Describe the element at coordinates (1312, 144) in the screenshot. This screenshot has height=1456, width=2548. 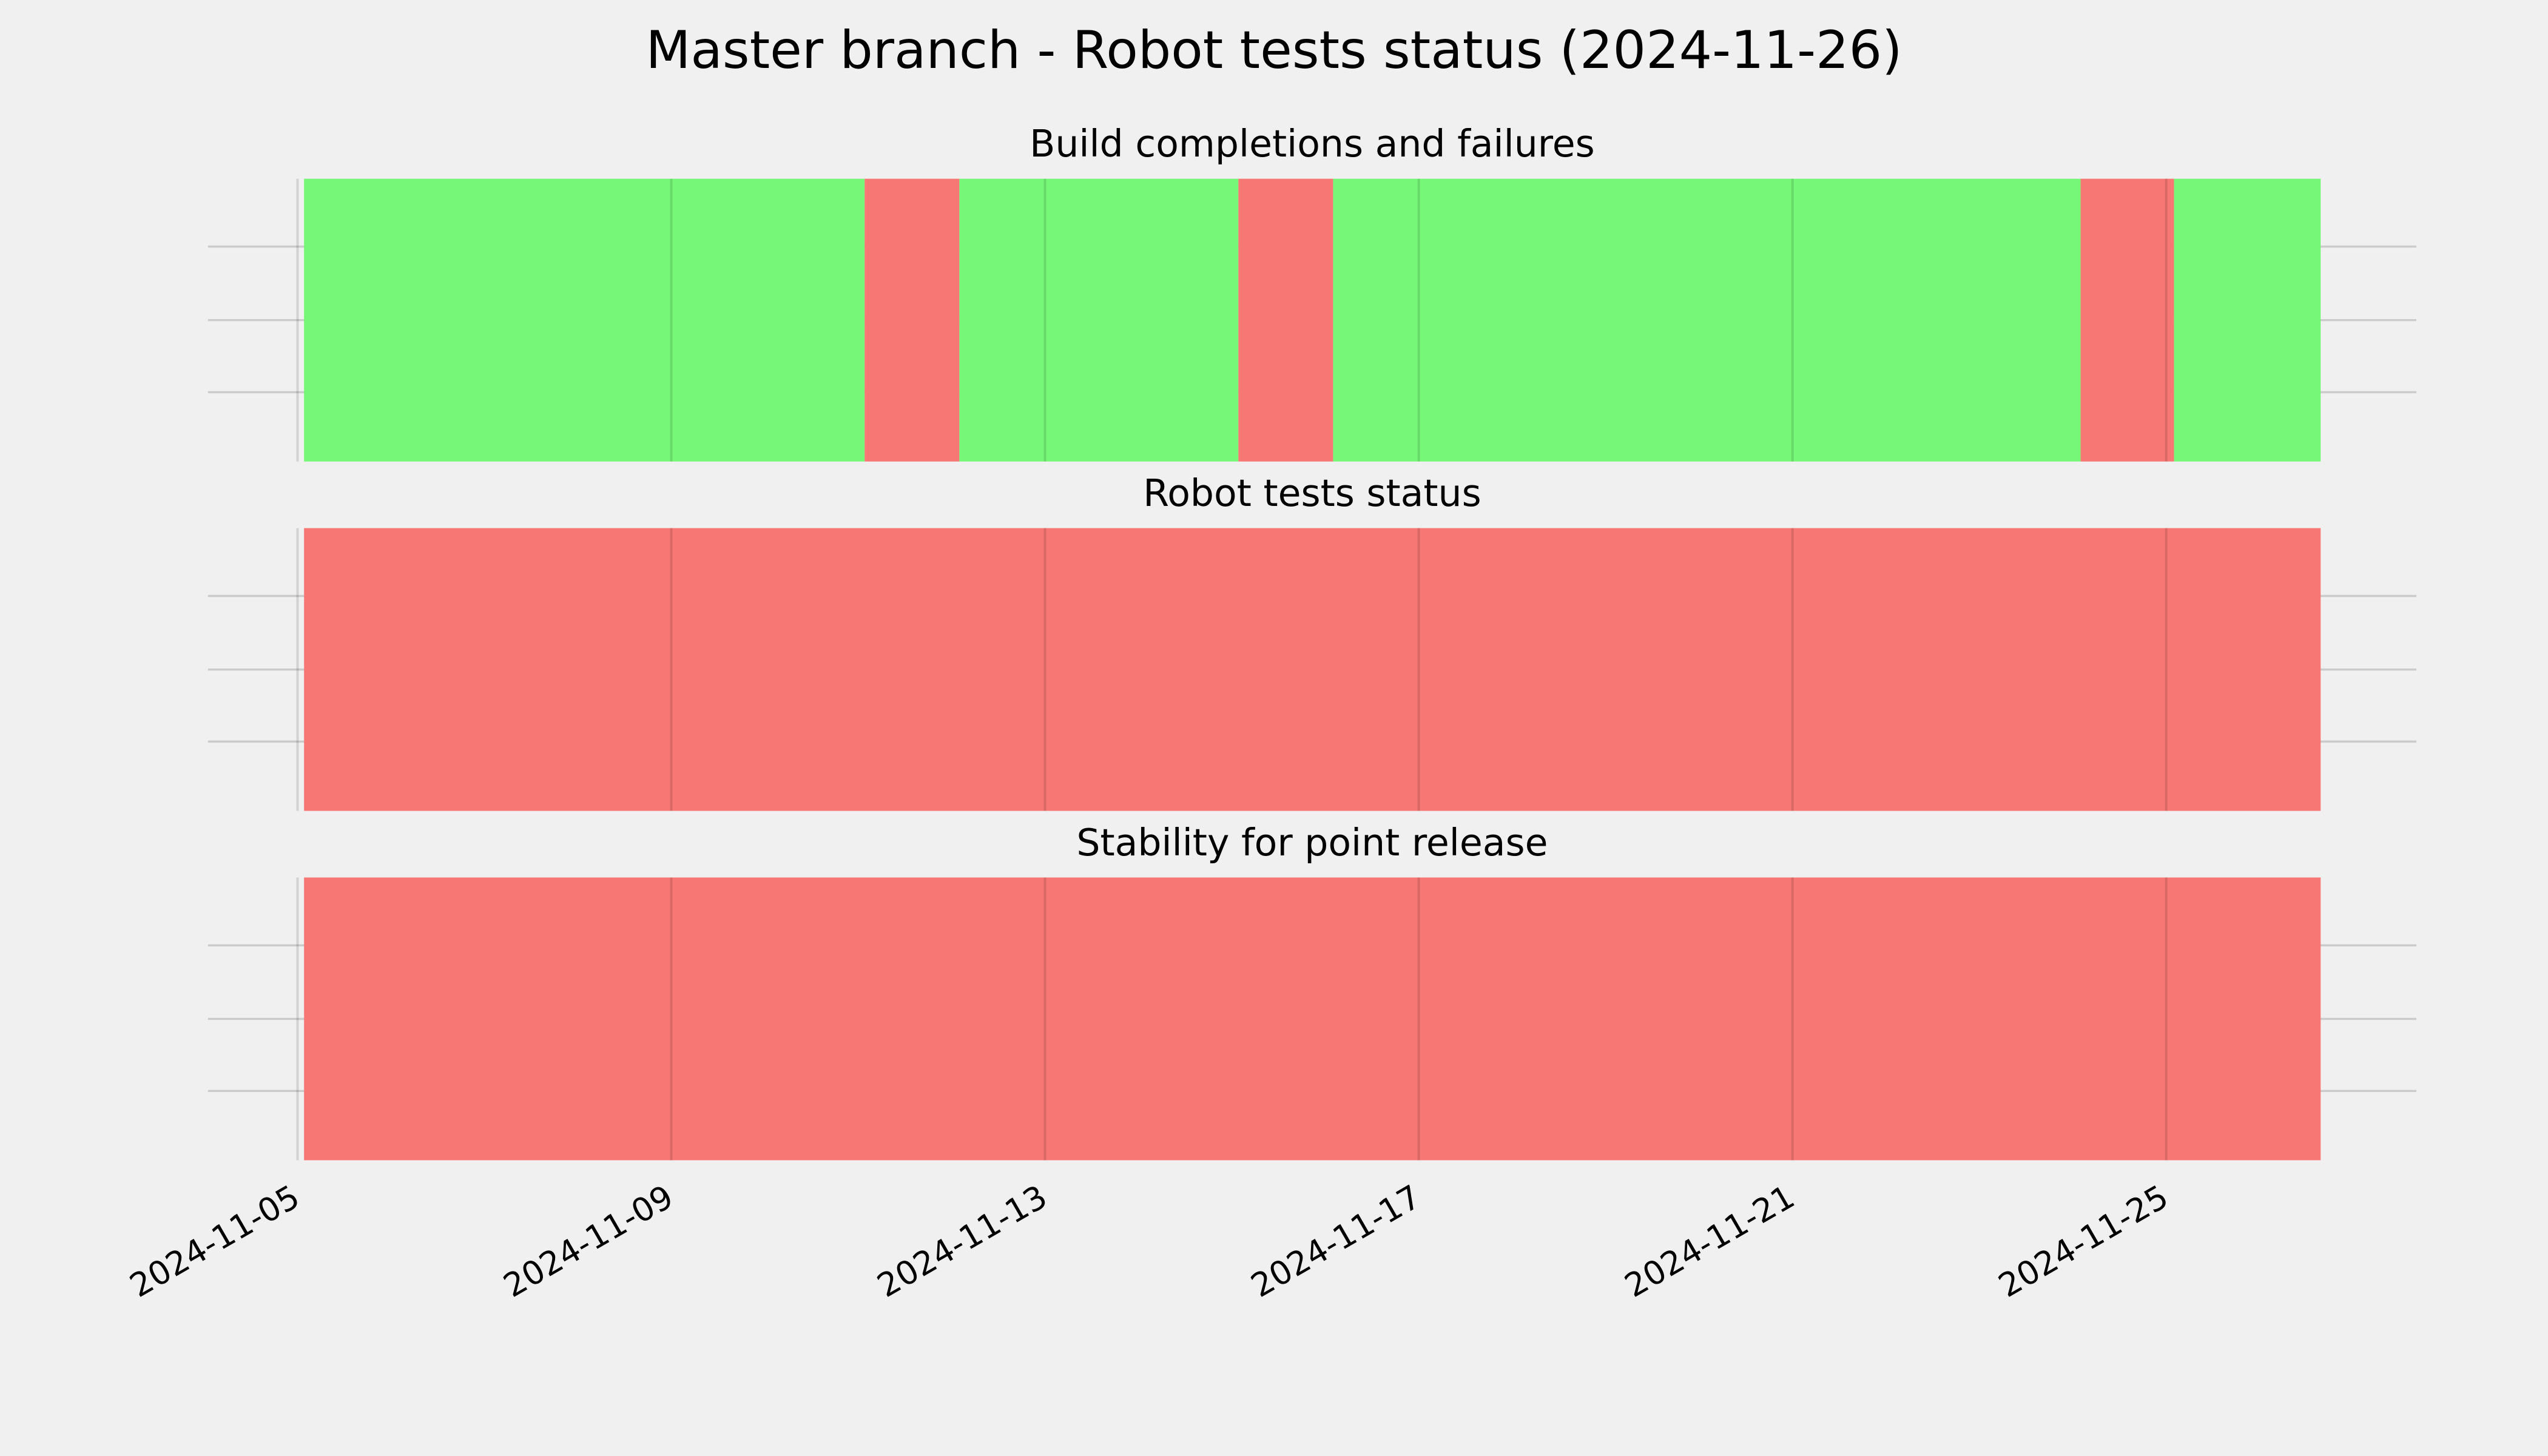
I see `subplot-title: Build completions and failures` at that location.